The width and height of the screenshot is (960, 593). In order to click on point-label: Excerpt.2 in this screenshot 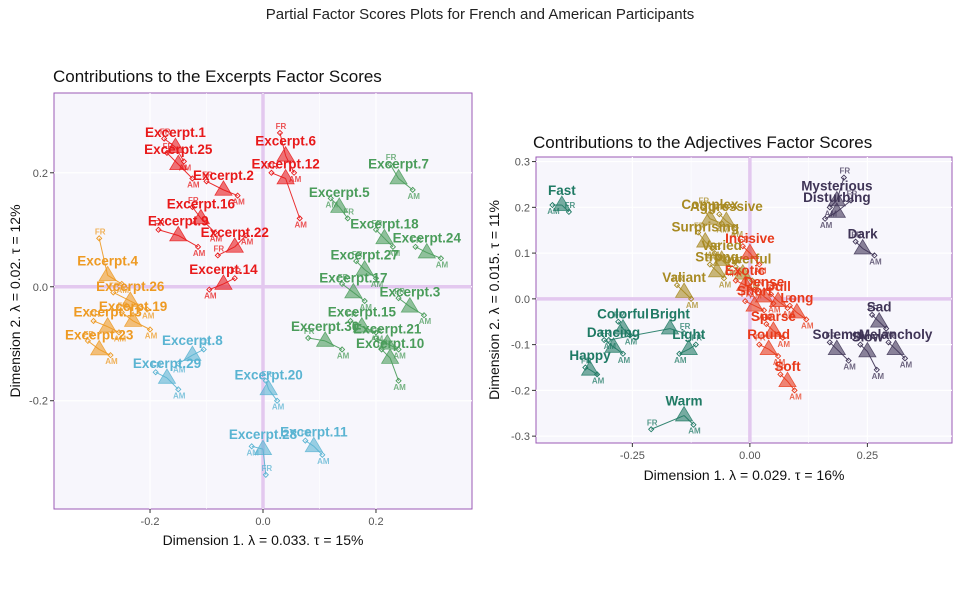, I will do `click(223, 175)`.